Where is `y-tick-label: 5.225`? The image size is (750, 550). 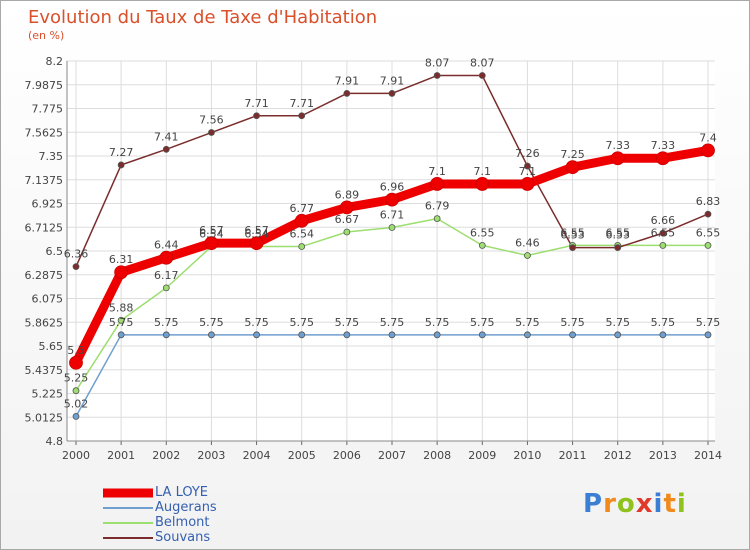 y-tick-label: 5.225 is located at coordinates (48, 394).